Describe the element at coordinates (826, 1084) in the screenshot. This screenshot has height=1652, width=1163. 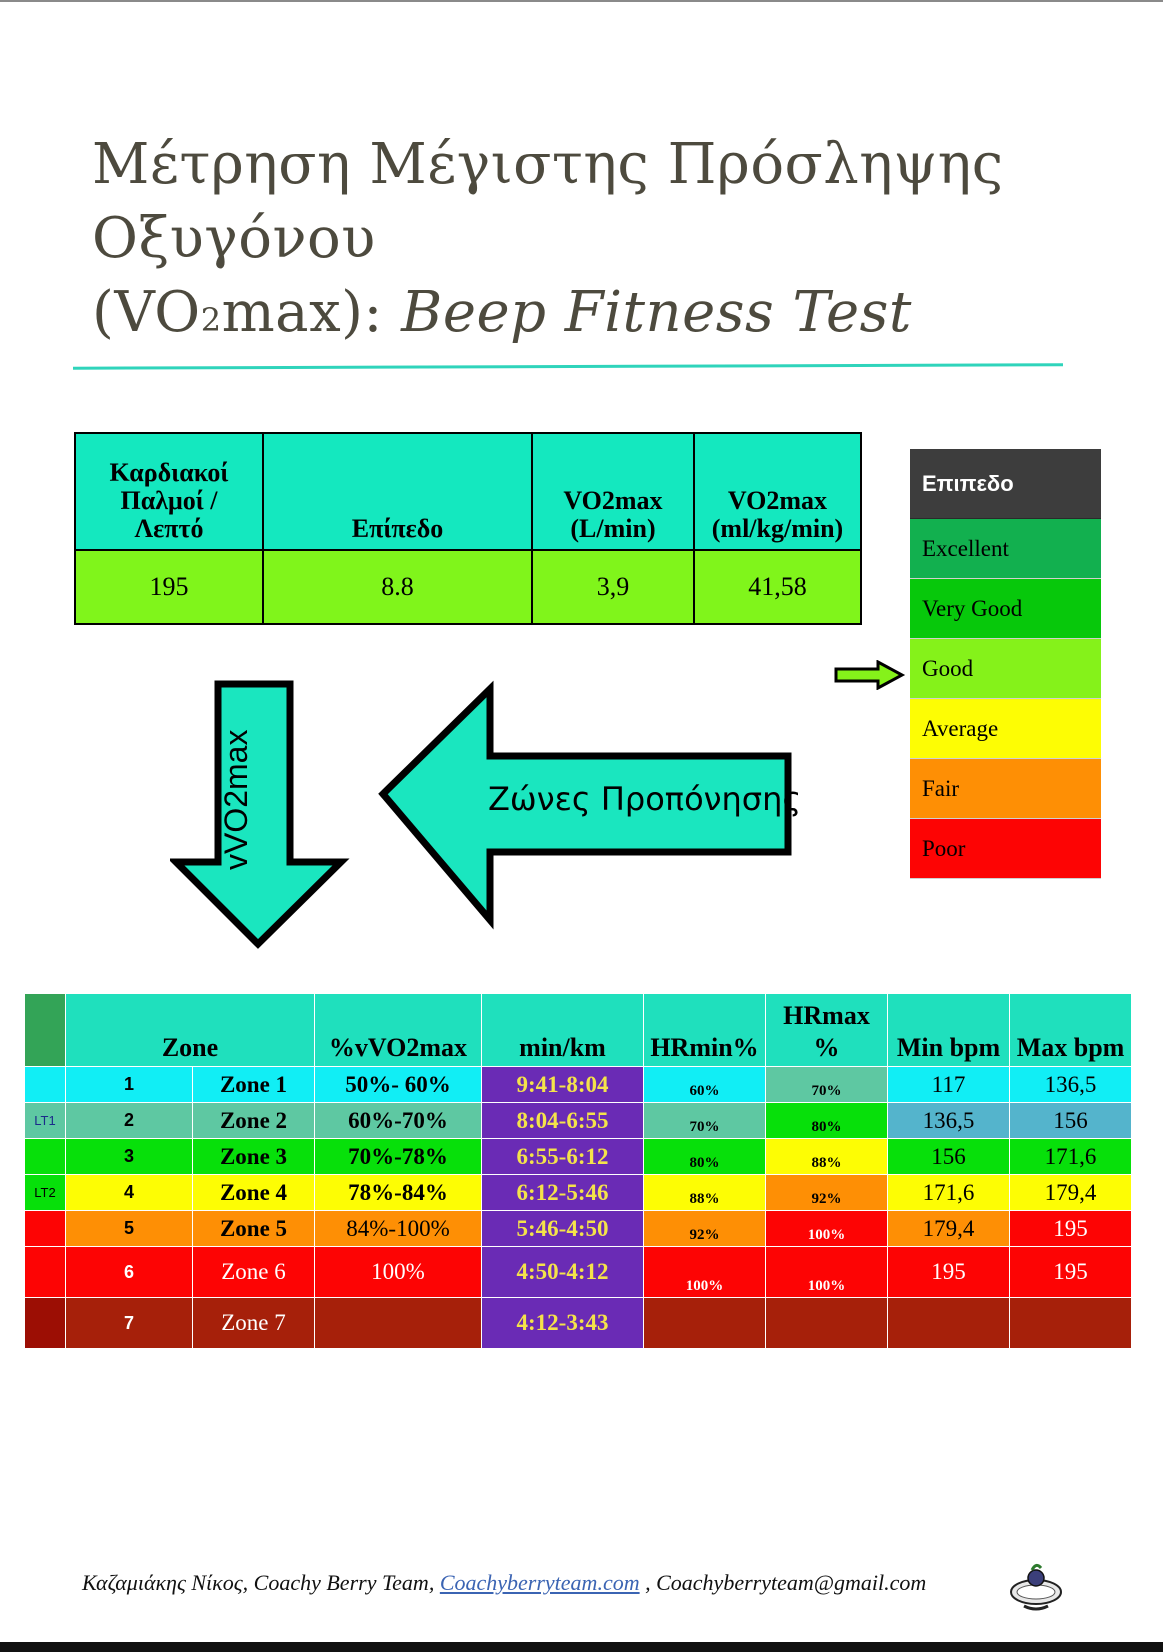
I see `zone-cell-hrmax: 70%` at that location.